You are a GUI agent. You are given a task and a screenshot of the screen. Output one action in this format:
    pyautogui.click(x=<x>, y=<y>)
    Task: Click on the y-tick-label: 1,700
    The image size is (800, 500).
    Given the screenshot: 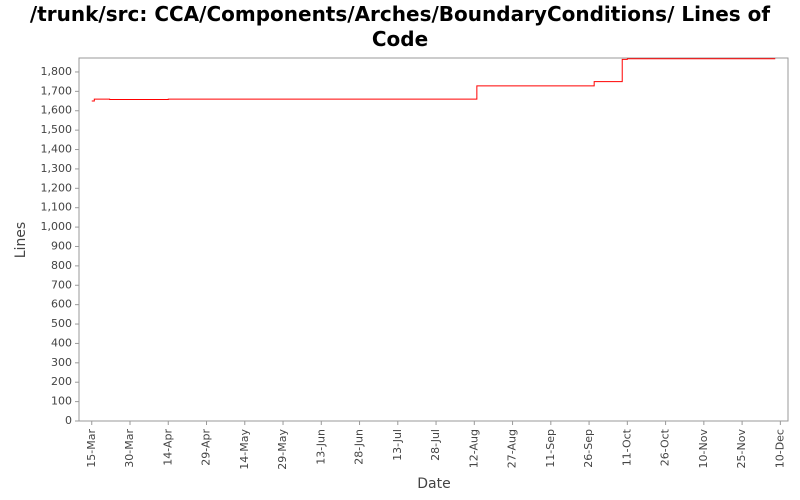 What is the action you would take?
    pyautogui.click(x=57, y=90)
    